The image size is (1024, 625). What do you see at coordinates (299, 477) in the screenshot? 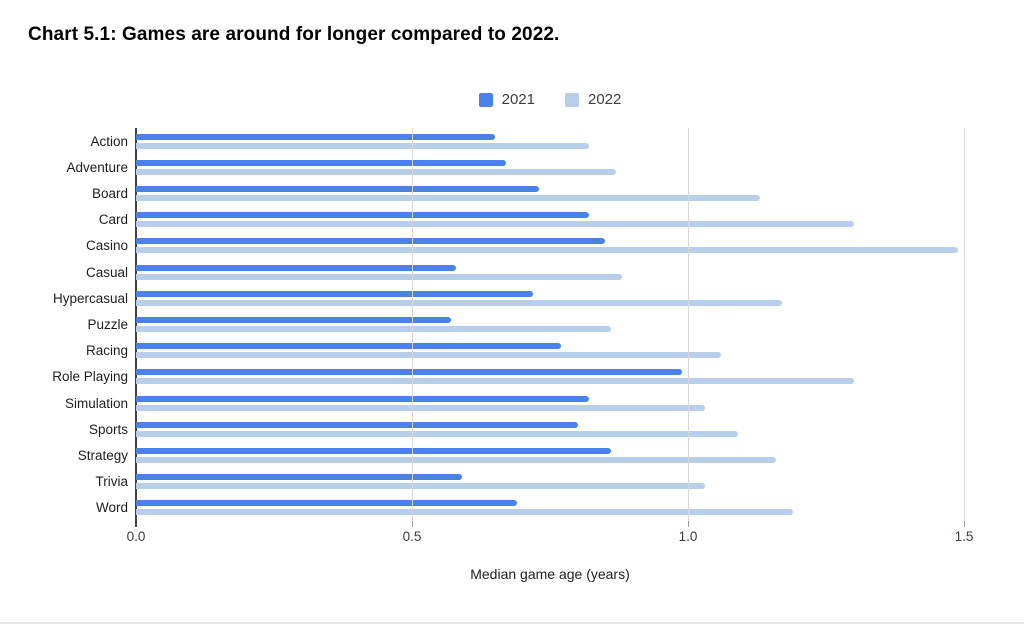
I see `bar-2021-trivia` at bounding box center [299, 477].